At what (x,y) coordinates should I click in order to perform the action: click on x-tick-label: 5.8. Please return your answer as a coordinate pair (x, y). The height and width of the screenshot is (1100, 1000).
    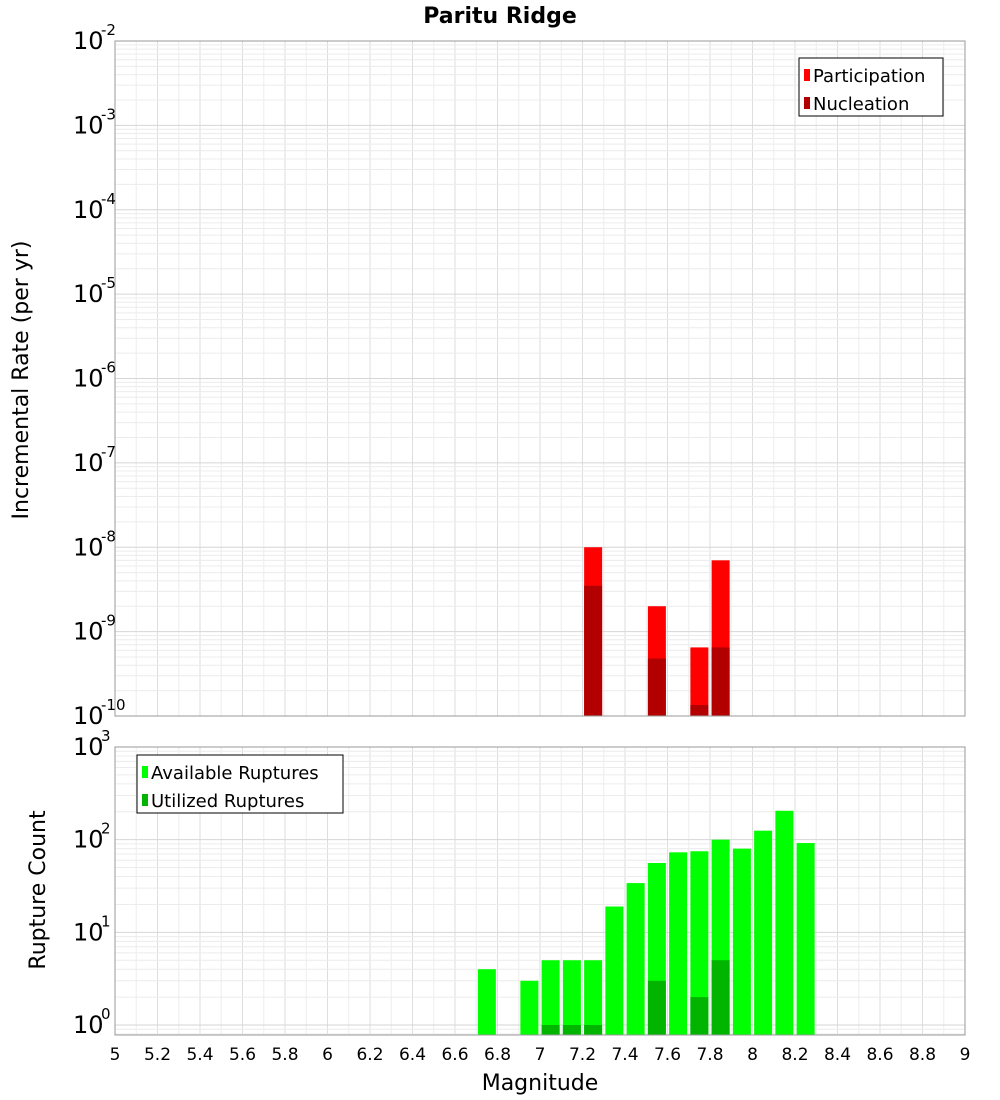
    Looking at the image, I should click on (284, 1055).